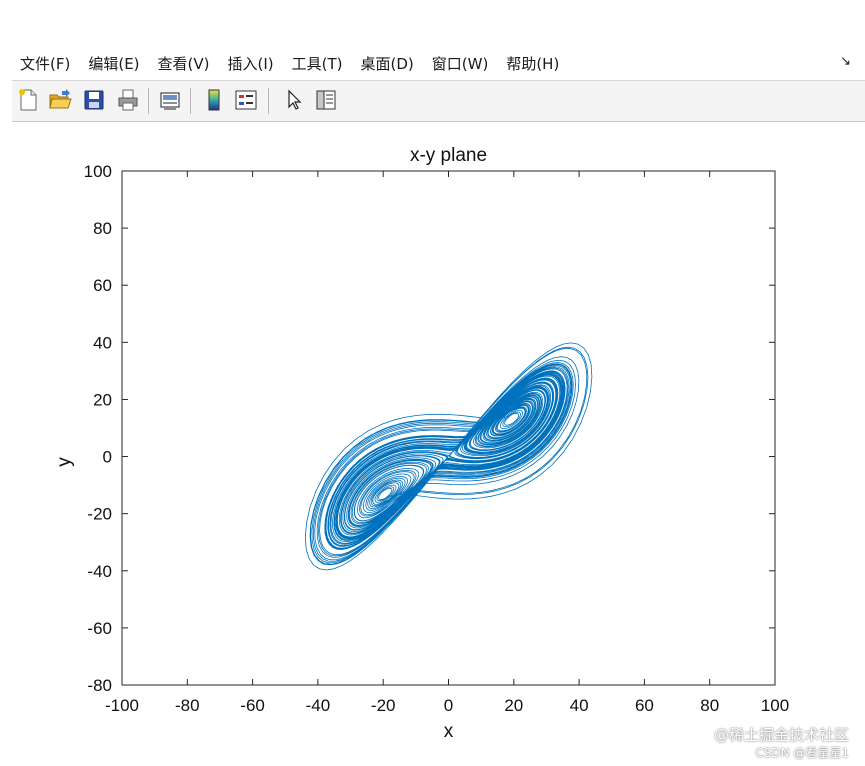  Describe the element at coordinates (98, 171) in the screenshot. I see `y-tick-label: 100` at that location.